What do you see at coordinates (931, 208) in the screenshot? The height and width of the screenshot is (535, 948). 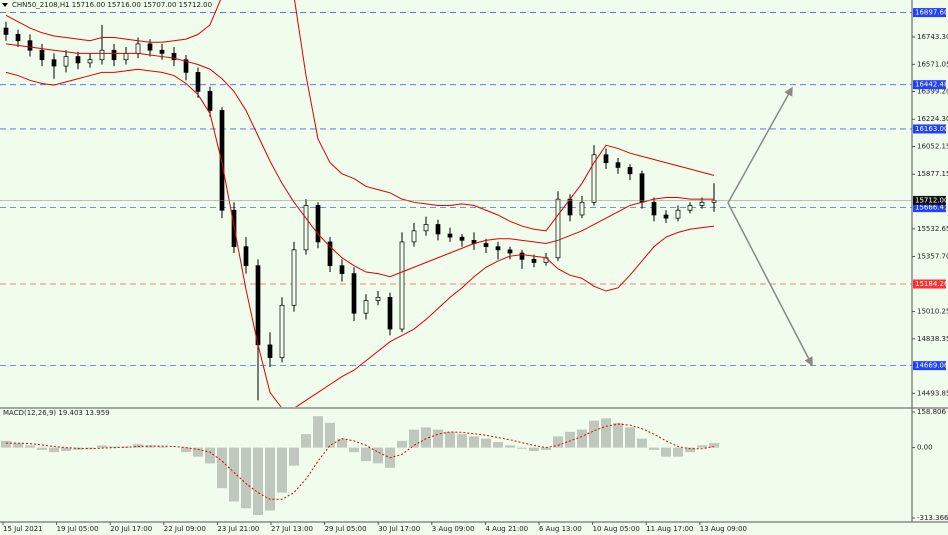 I see `level-label: 15666.41` at bounding box center [931, 208].